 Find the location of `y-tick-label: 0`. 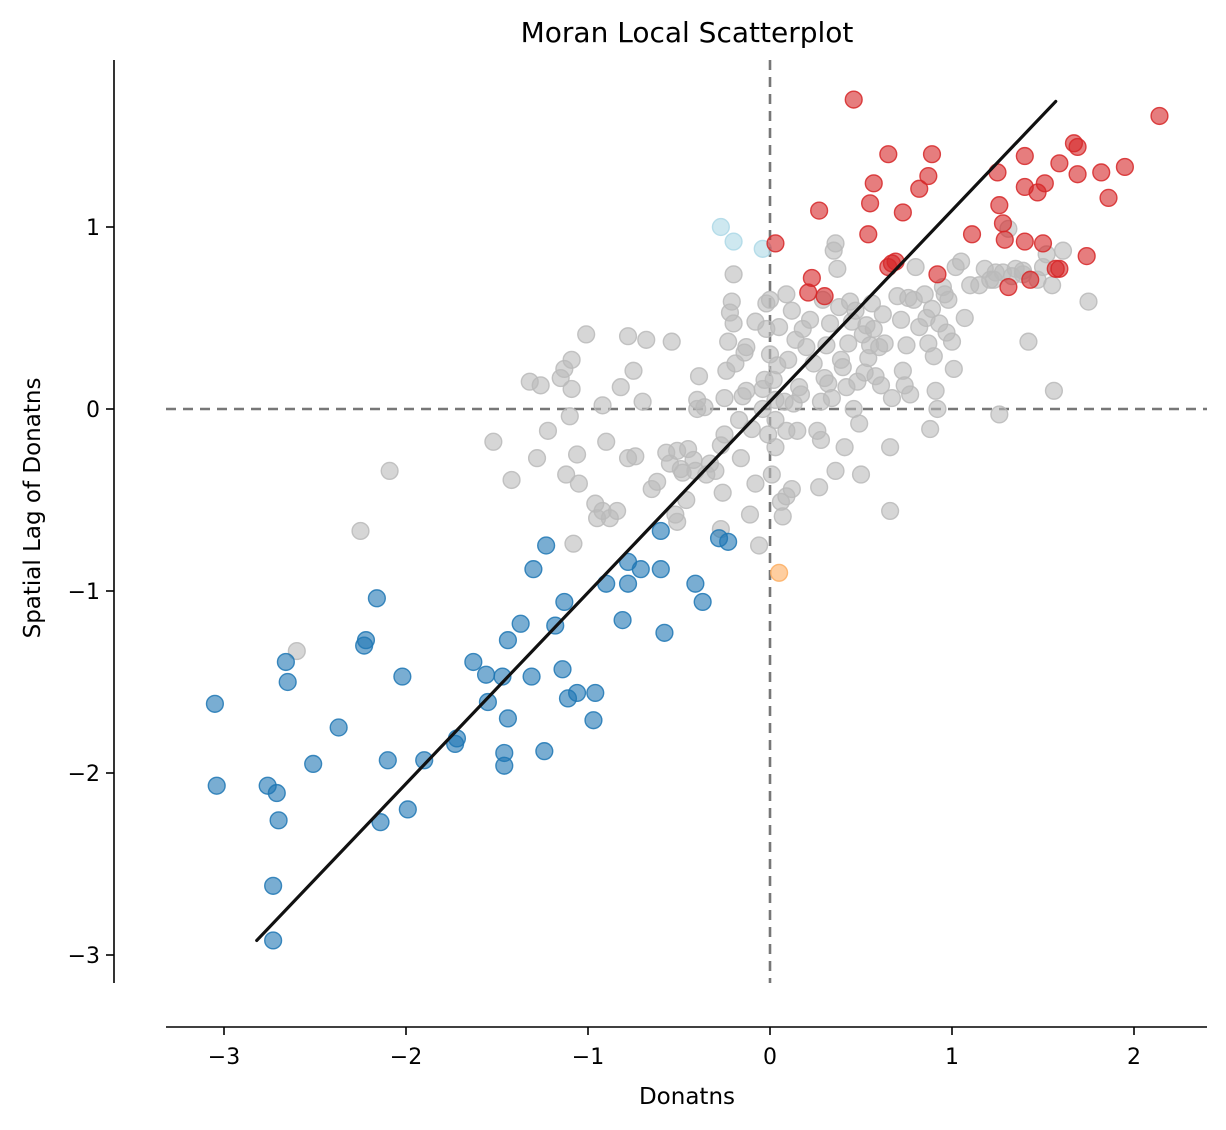

y-tick-label: 0 is located at coordinates (93, 410).